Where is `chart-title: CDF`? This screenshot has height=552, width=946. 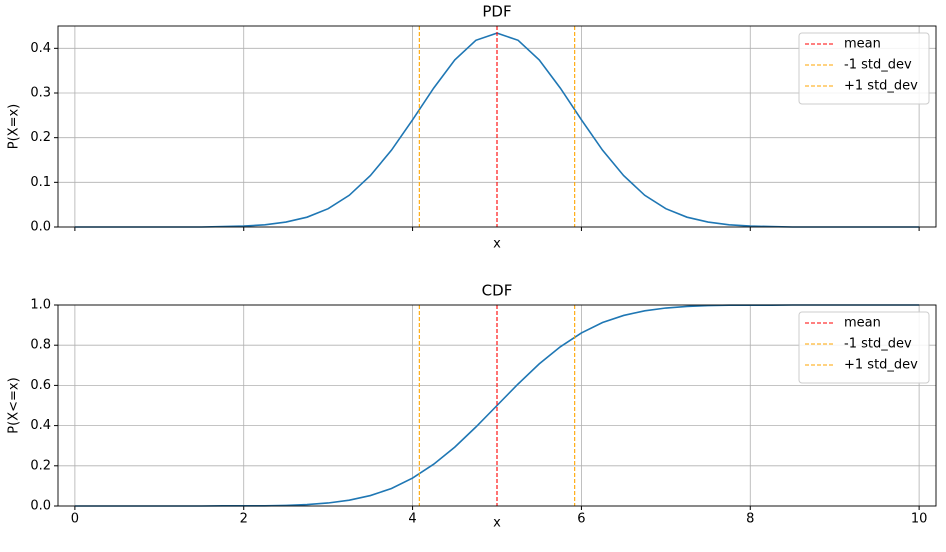 chart-title: CDF is located at coordinates (497, 291).